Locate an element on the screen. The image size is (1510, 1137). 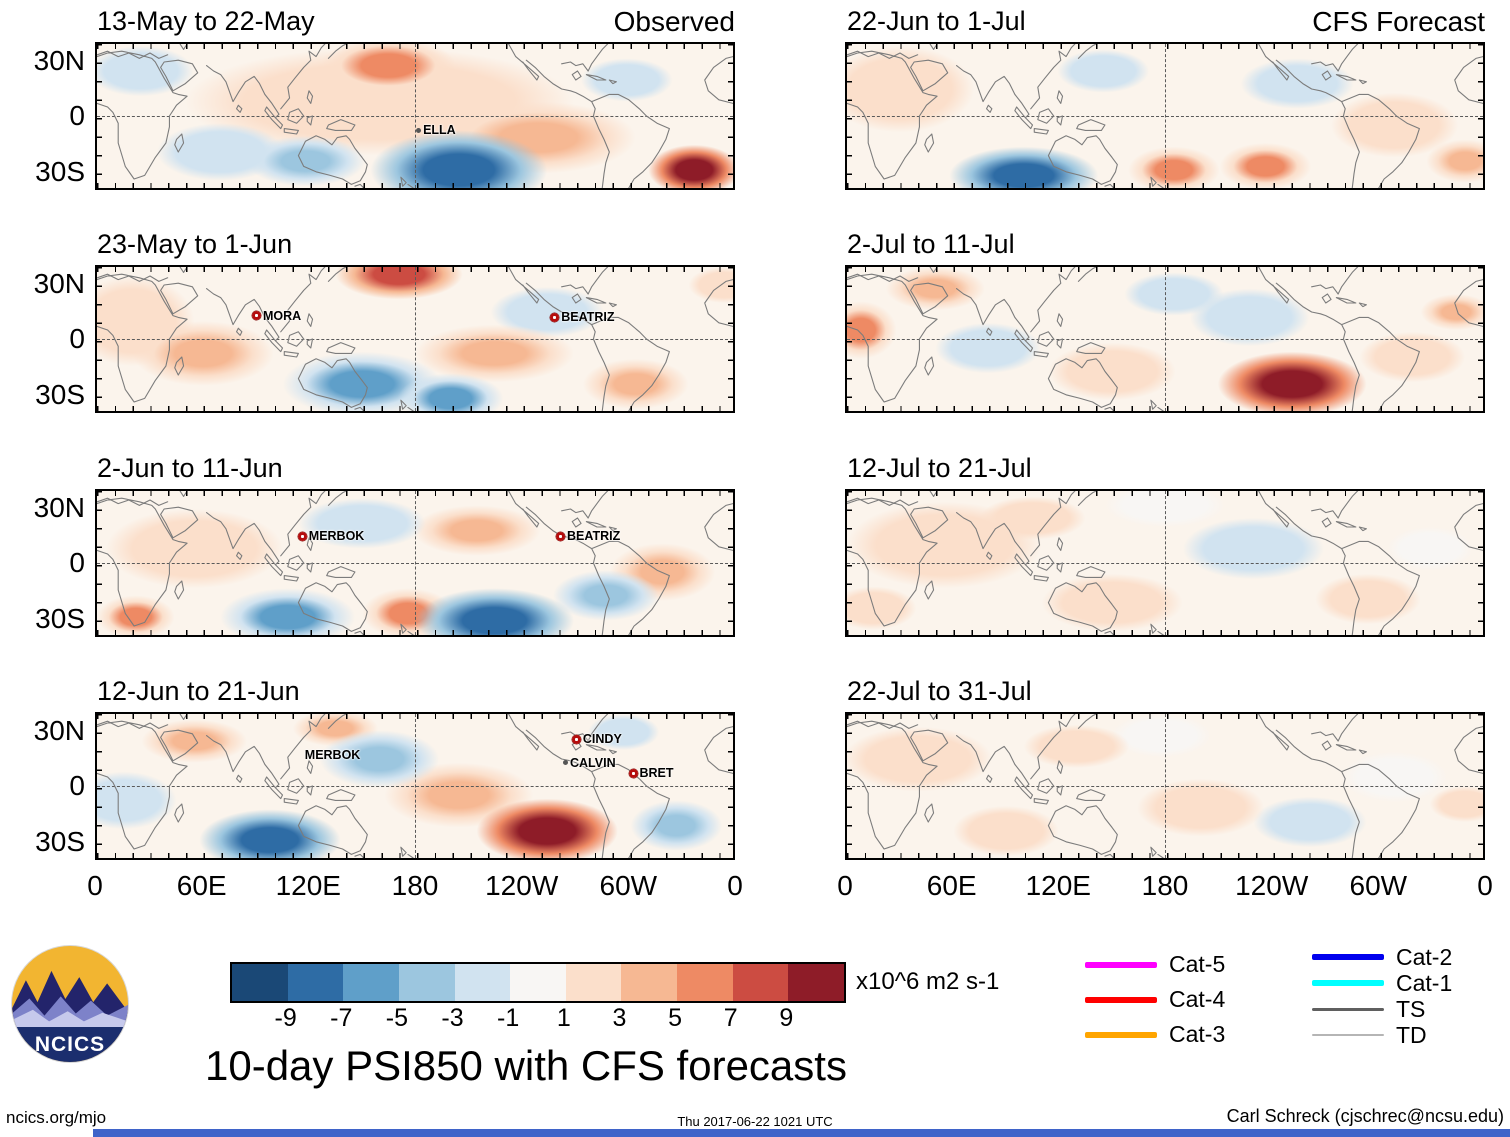
legend-item-td: TD is located at coordinates (1382, 1035).